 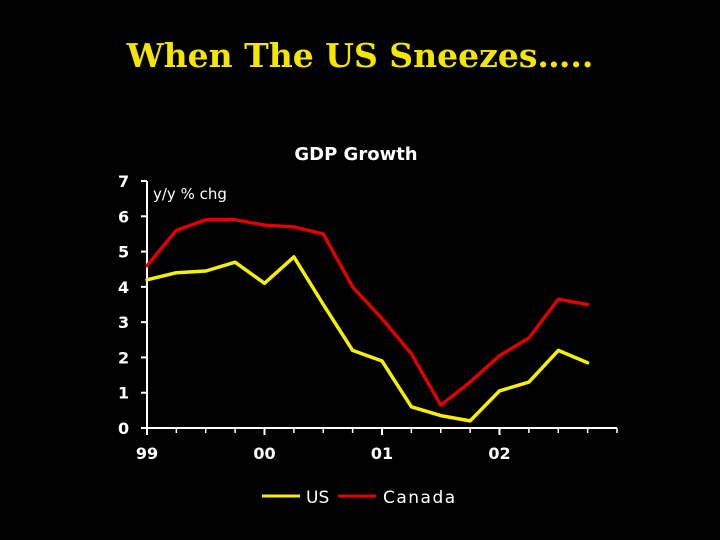 I want to click on x-tick-label: 01, so click(x=382, y=453).